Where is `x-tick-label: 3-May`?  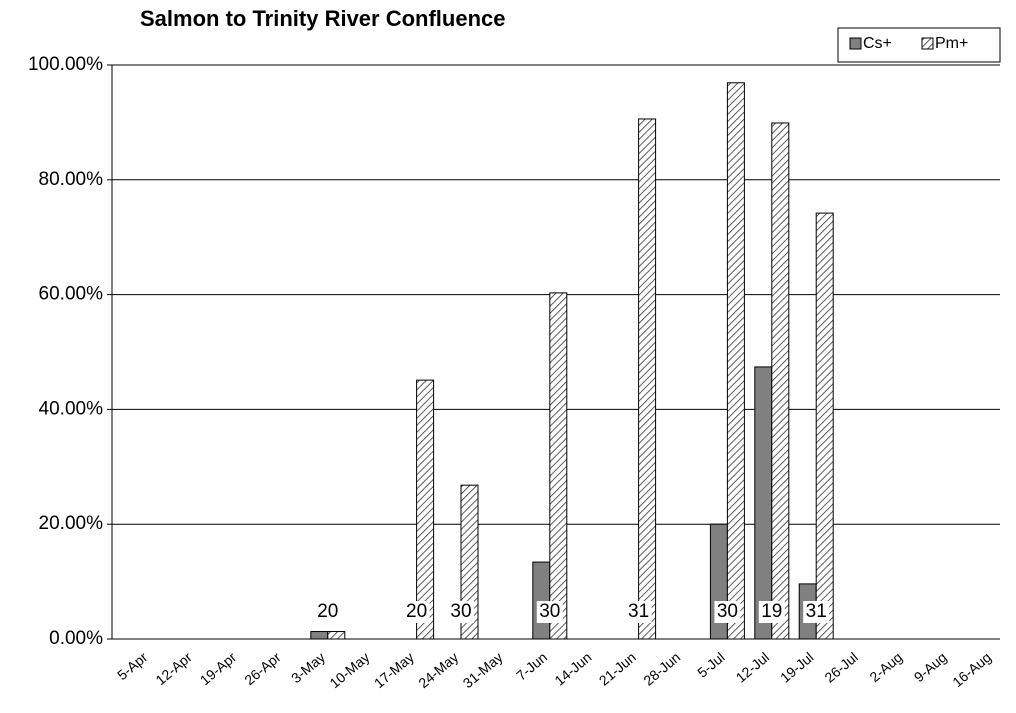
x-tick-label: 3-May is located at coordinates (308, 667).